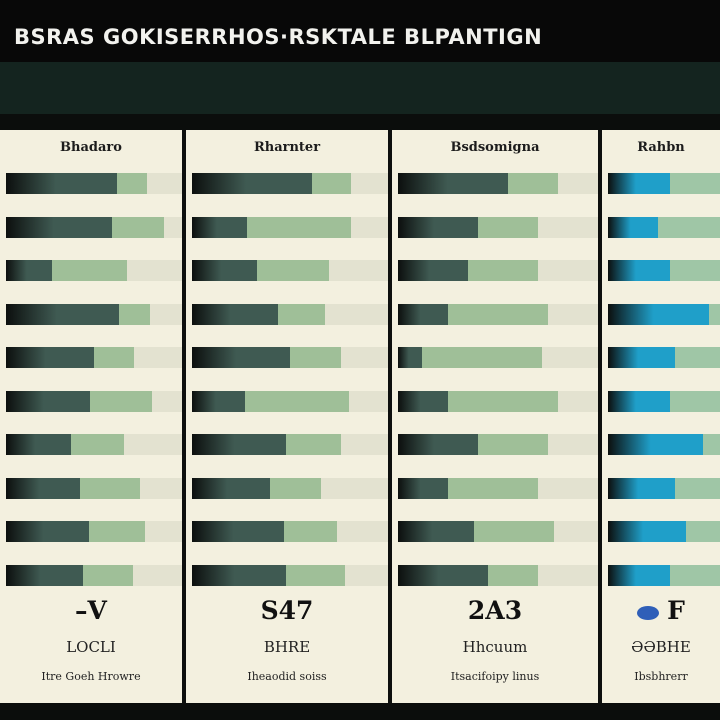 Image resolution: width=720 pixels, height=720 pixels. Describe the element at coordinates (91, 610) in the screenshot. I see `panel-big-value: –V` at that location.